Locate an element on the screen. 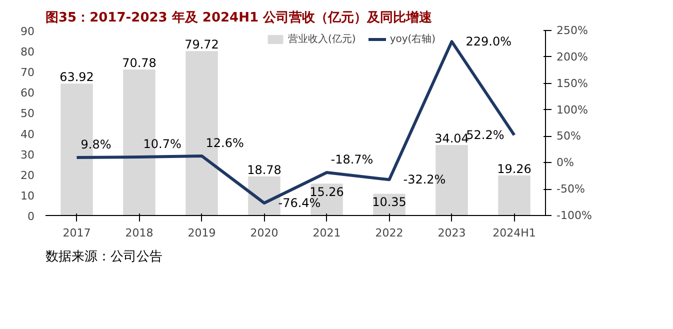 The width and height of the screenshot is (673, 329). y2-tick-label: 0% is located at coordinates (565, 163).